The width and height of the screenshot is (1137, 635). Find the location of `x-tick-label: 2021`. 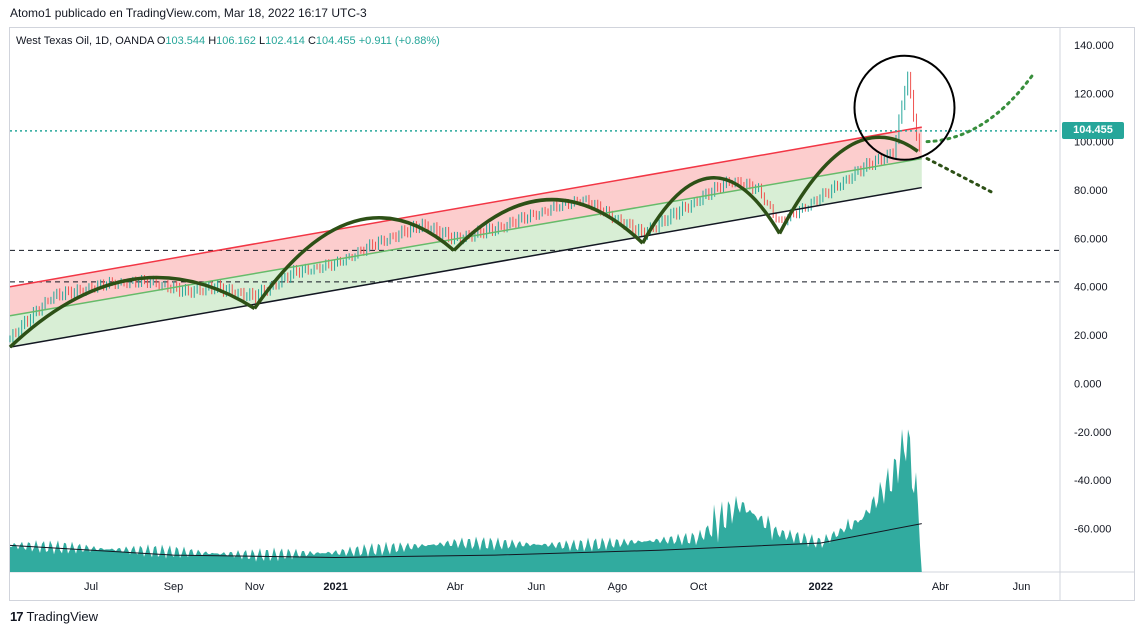

x-tick-label: 2021 is located at coordinates (335, 587).